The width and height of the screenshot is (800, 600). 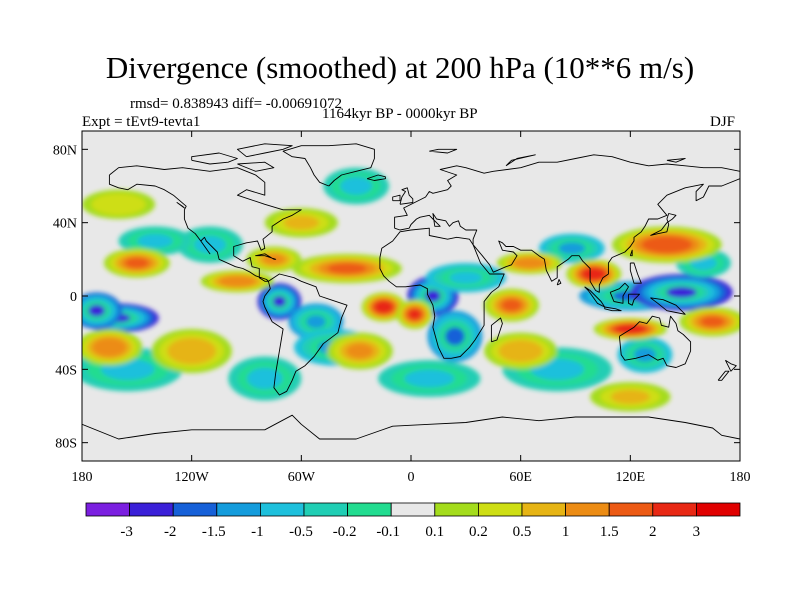 I want to click on colorbar-label: 0.2, so click(x=478, y=532).